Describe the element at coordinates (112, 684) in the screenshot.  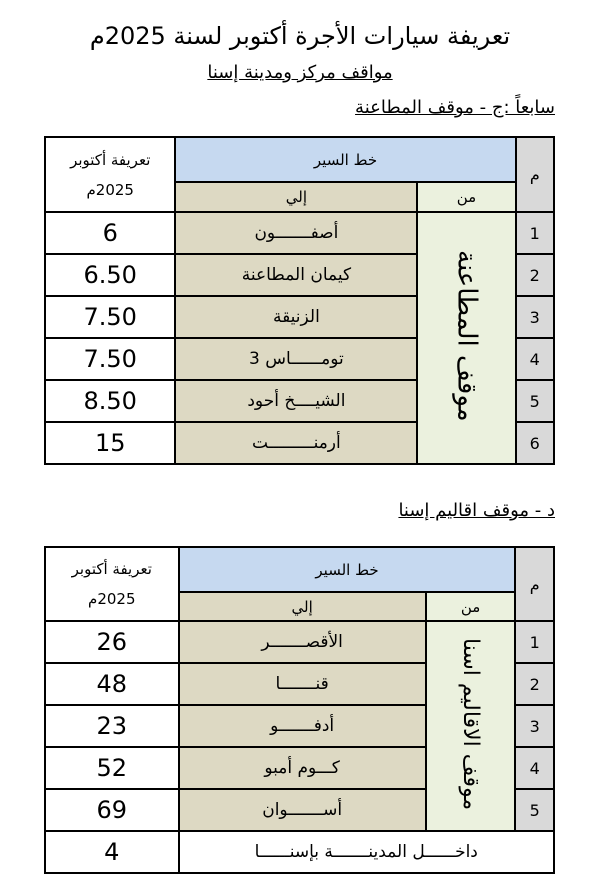
I see `row-price: 48` at that location.